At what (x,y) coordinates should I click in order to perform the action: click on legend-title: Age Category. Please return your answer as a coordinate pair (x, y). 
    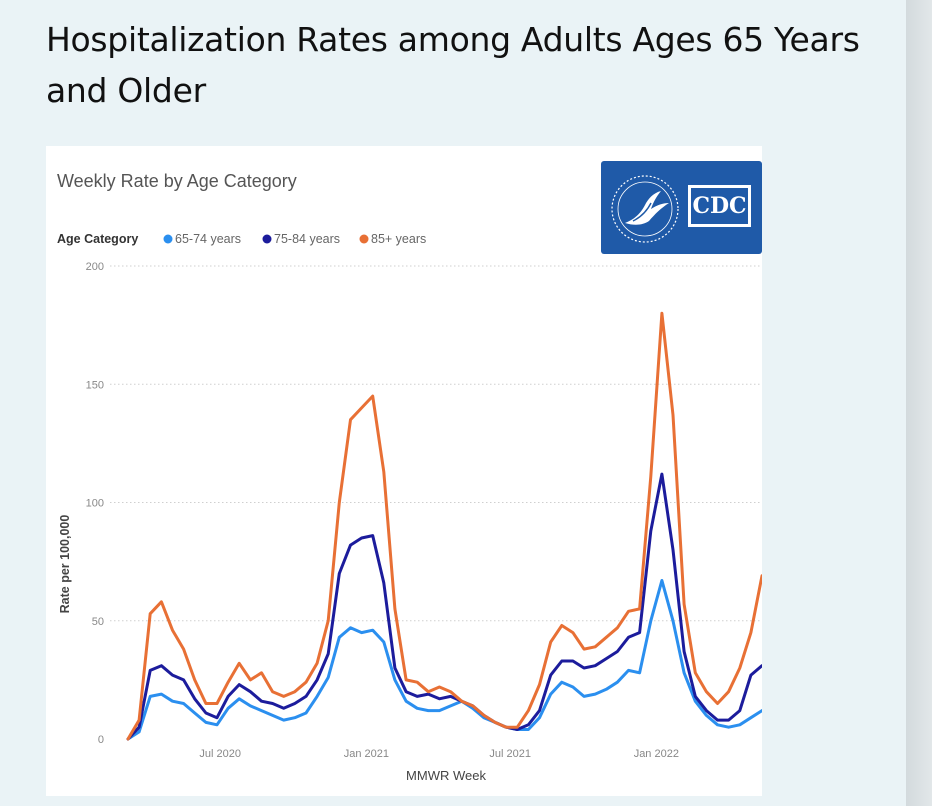
    Looking at the image, I should click on (97, 239).